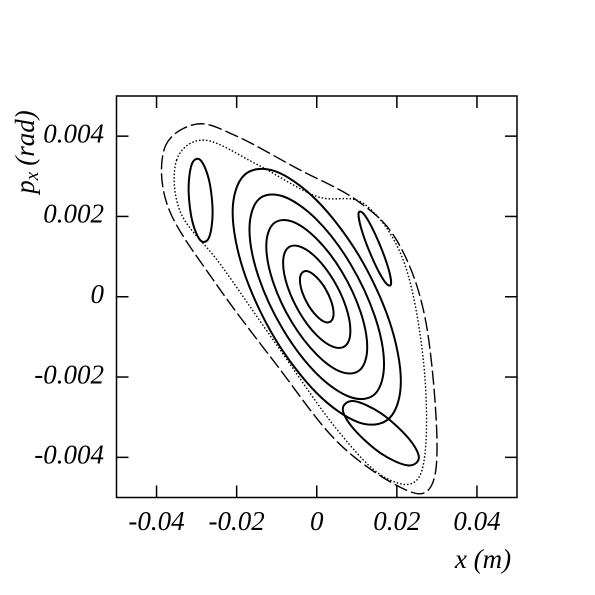 This screenshot has height=595, width=595. I want to click on y-tick-label: 0.002, so click(73, 214).